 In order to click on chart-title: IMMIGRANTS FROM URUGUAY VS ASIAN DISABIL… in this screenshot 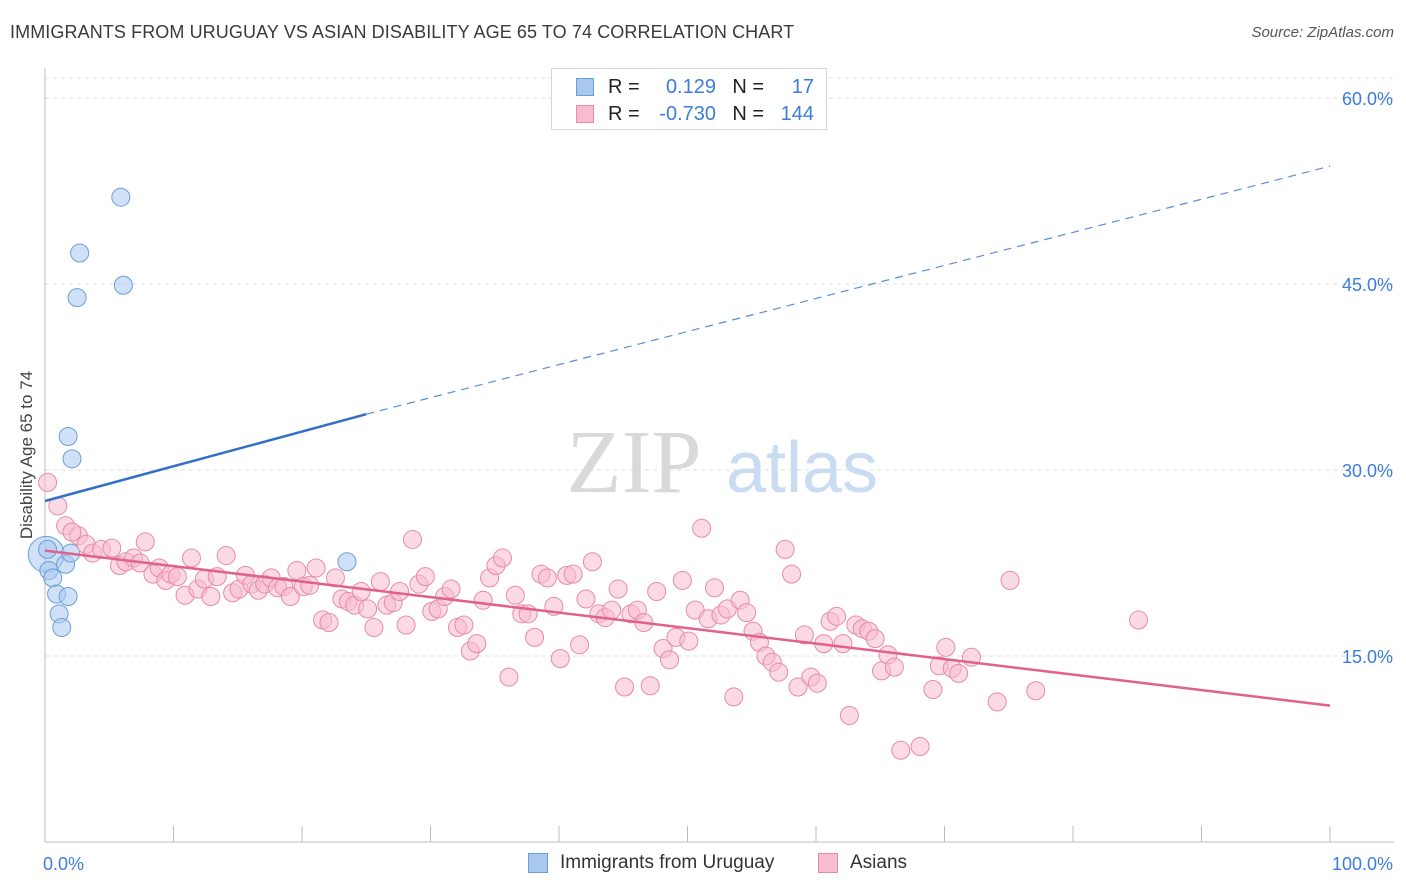, I will do `click(402, 32)`.